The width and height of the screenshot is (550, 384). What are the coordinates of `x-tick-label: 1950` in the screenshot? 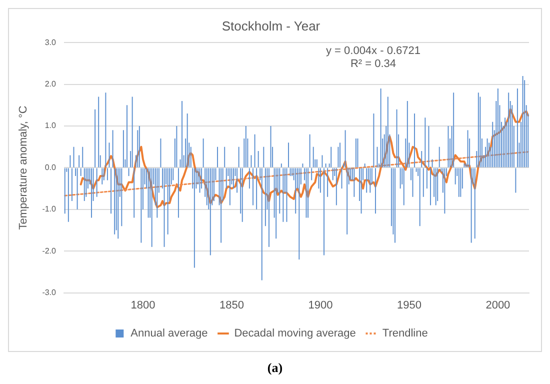 It's located at (409, 305).